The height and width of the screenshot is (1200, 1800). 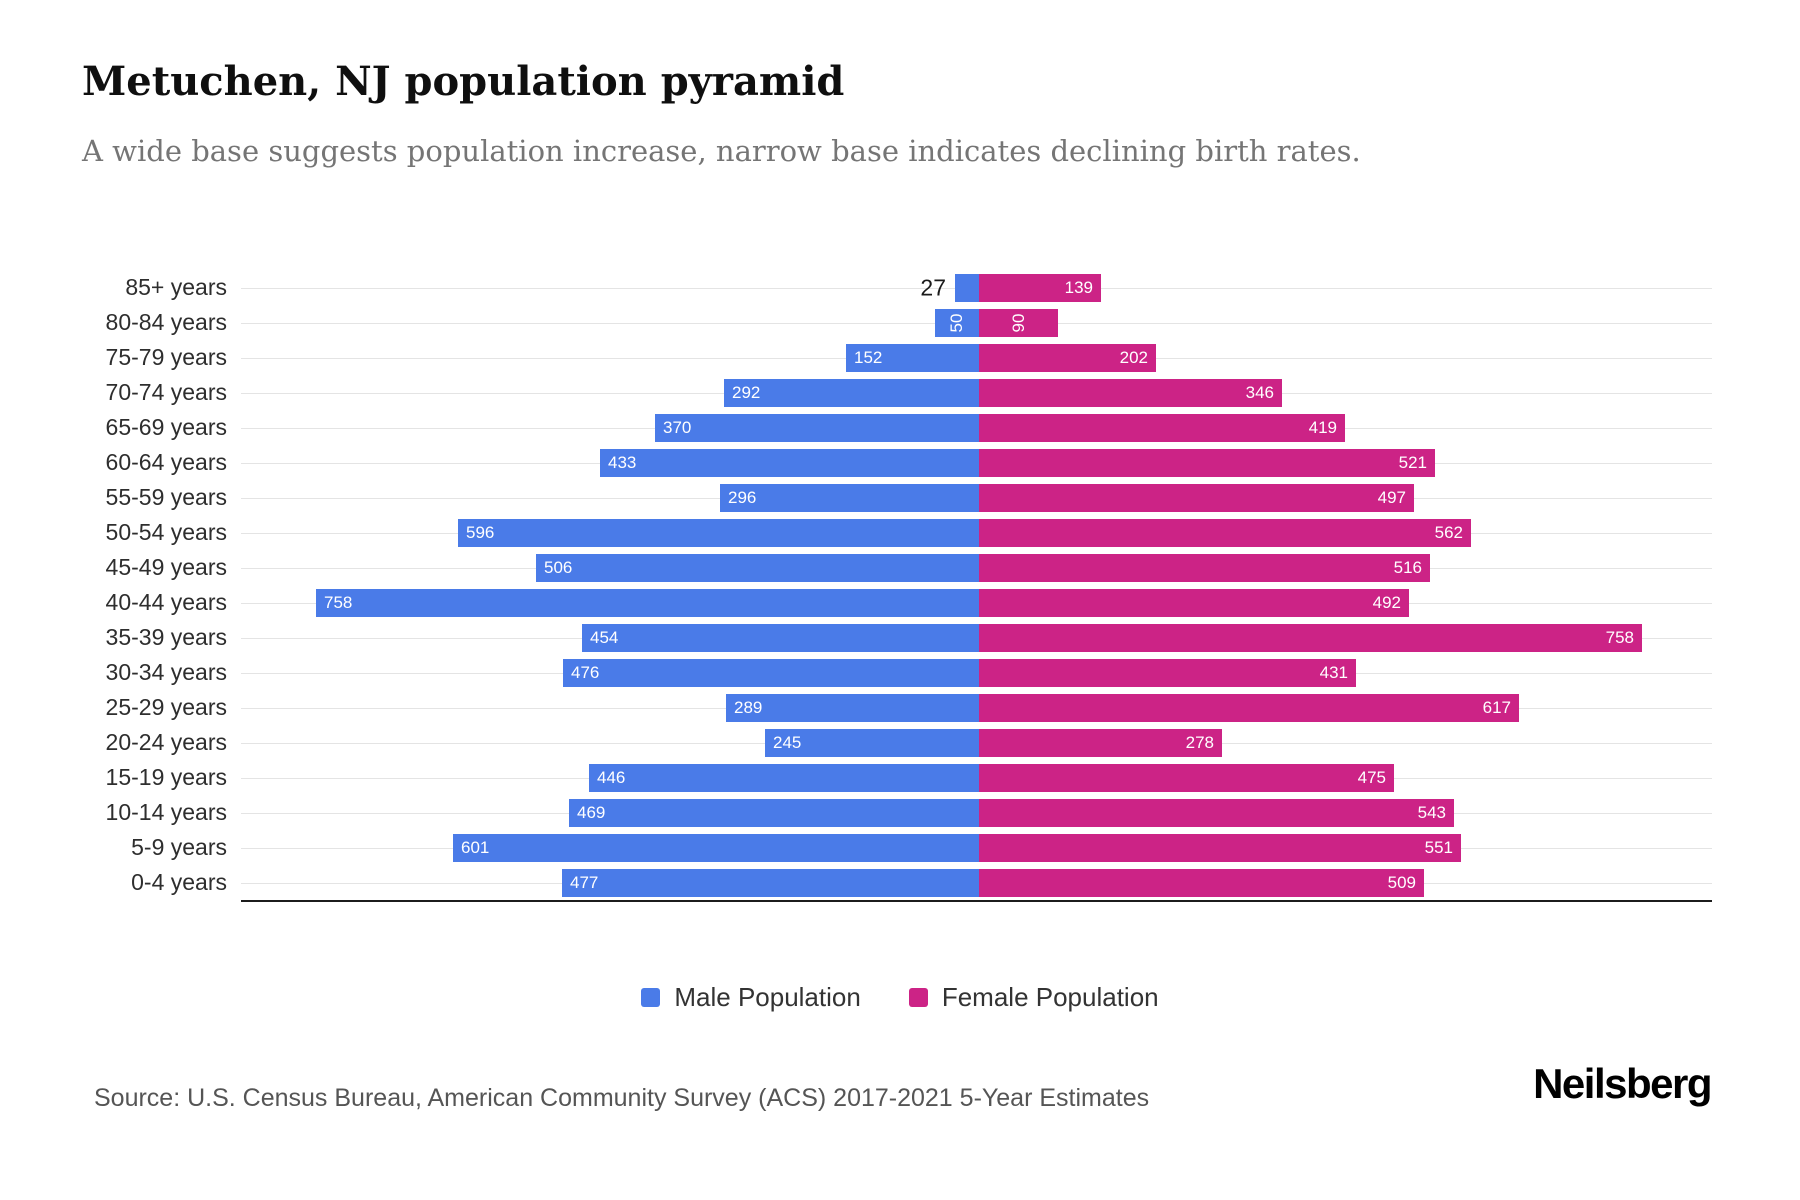 What do you see at coordinates (746, 392) in the screenshot?
I see `bar-value-label: 292` at bounding box center [746, 392].